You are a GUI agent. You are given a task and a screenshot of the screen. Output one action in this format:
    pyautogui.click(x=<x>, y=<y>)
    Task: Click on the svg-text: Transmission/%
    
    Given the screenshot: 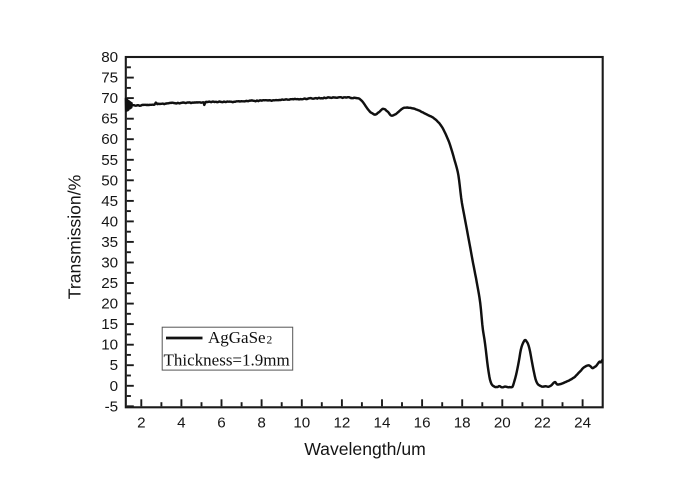 What is the action you would take?
    pyautogui.click(x=75, y=236)
    